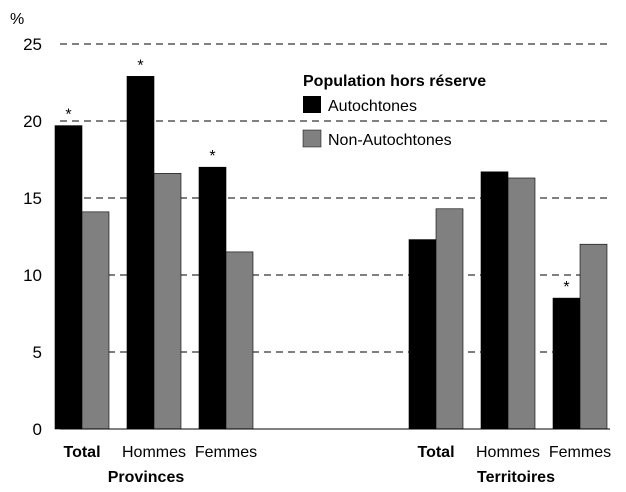  I want to click on x-group-label: Provinces, so click(146, 477).